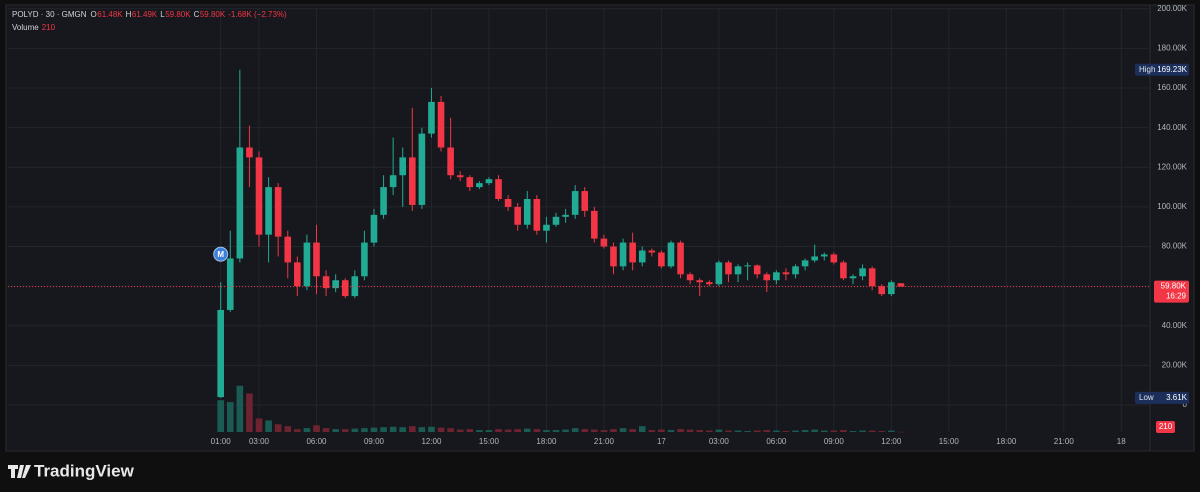 This screenshot has width=1200, height=492. I want to click on x-tick-label: 15:00, so click(489, 441).